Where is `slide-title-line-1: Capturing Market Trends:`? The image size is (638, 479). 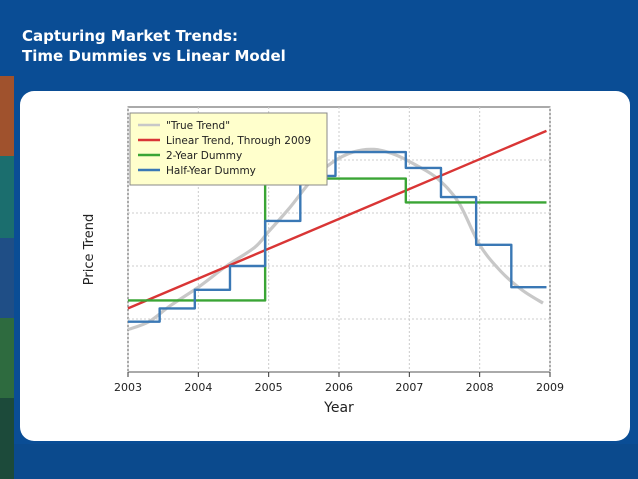
slide-title-line-1: Capturing Market Trends: is located at coordinates (130, 36).